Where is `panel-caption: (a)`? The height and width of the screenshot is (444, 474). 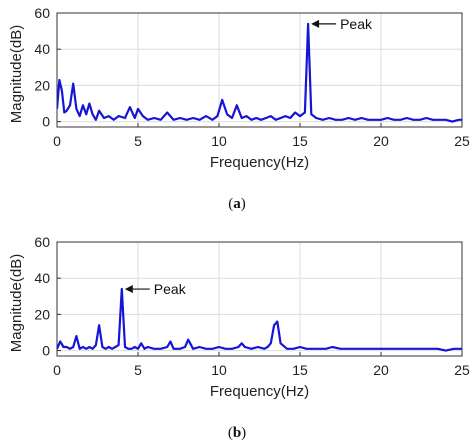
panel-caption: (a) is located at coordinates (237, 204).